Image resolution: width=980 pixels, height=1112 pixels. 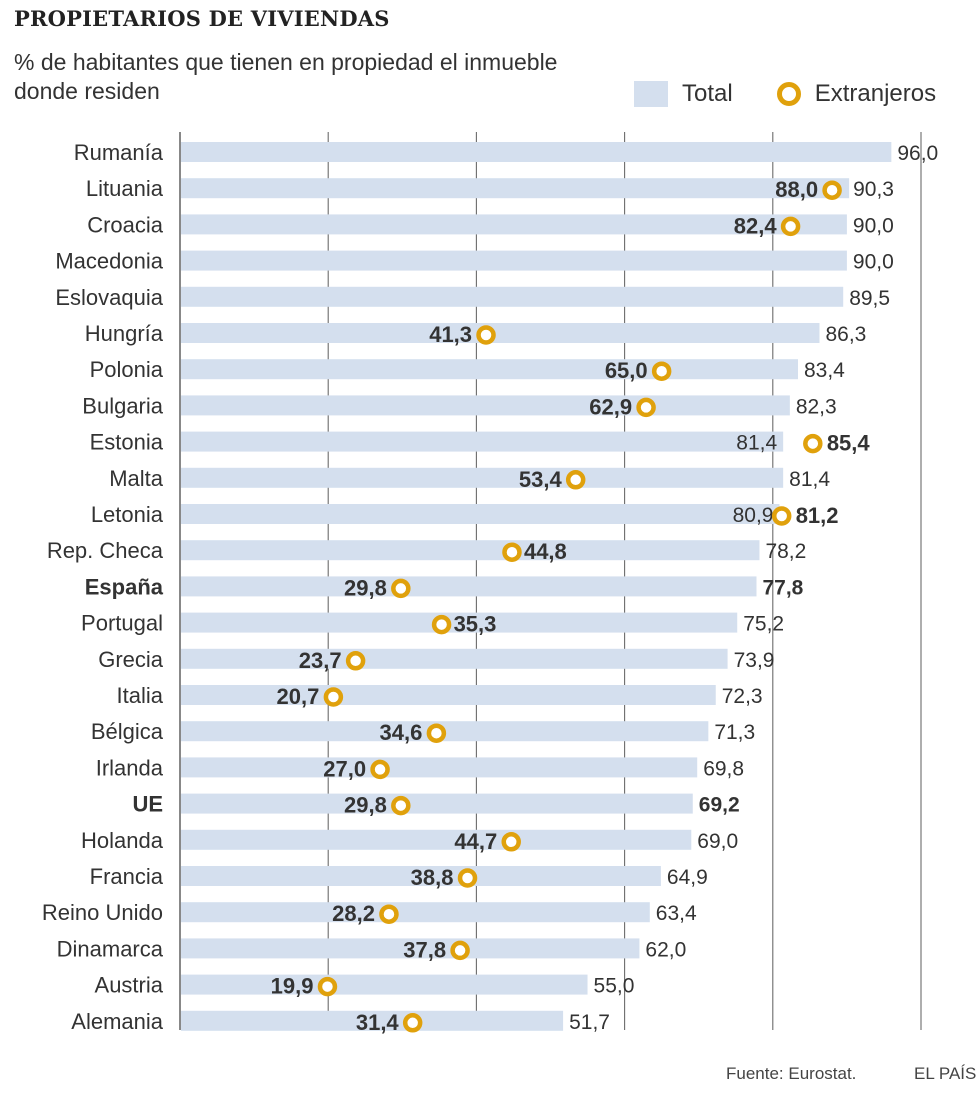 What do you see at coordinates (687, 877) in the screenshot?
I see `total-value-label: 64,9` at bounding box center [687, 877].